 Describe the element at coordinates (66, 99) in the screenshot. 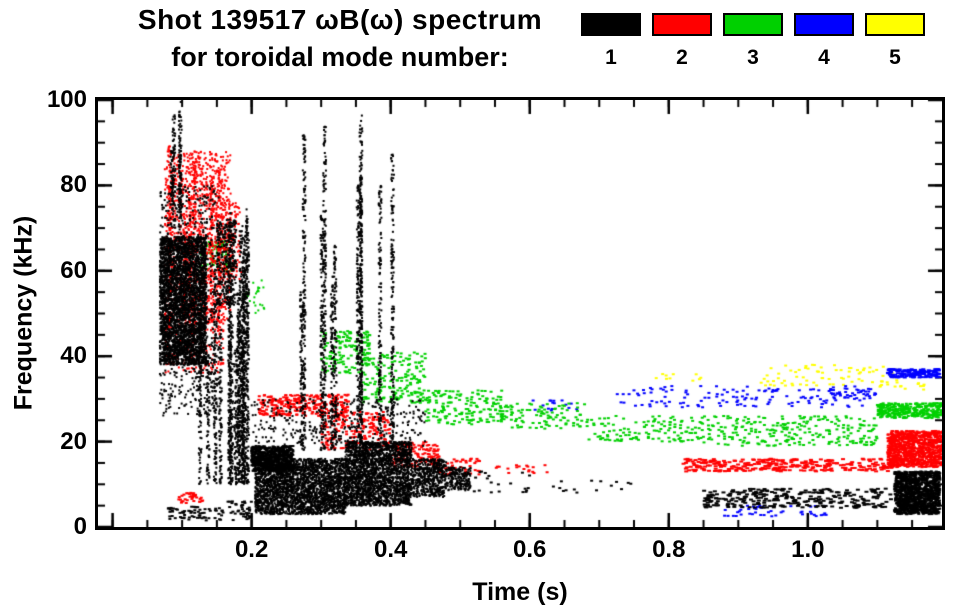

I see `y-tick-label: 100` at that location.